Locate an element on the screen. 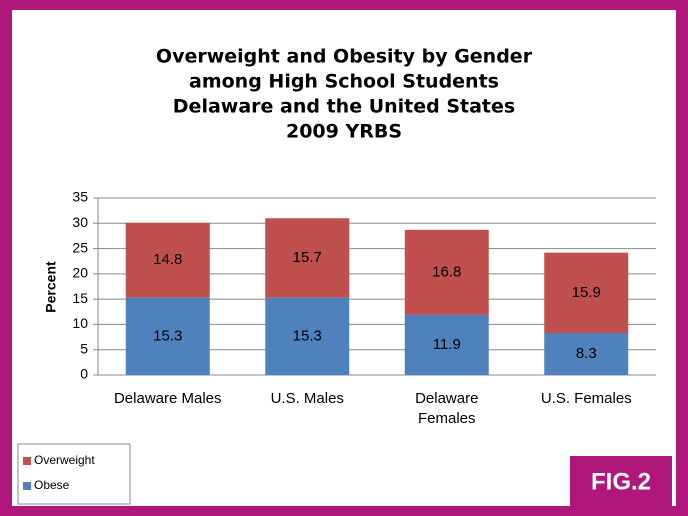 This screenshot has height=516, width=688. data-label: 8.3 is located at coordinates (586, 353).